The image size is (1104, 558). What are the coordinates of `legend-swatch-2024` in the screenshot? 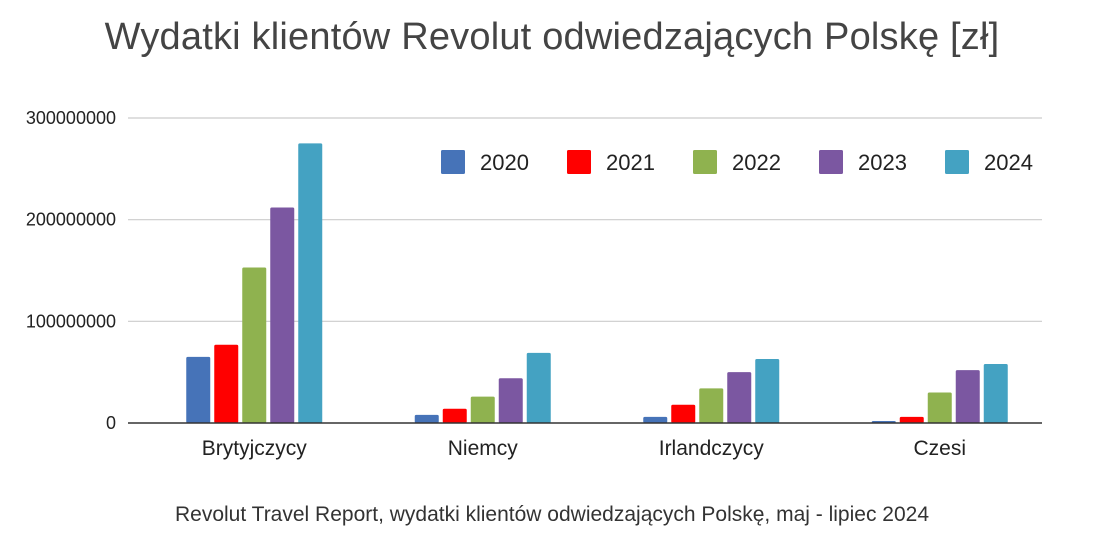 It's located at (957, 162).